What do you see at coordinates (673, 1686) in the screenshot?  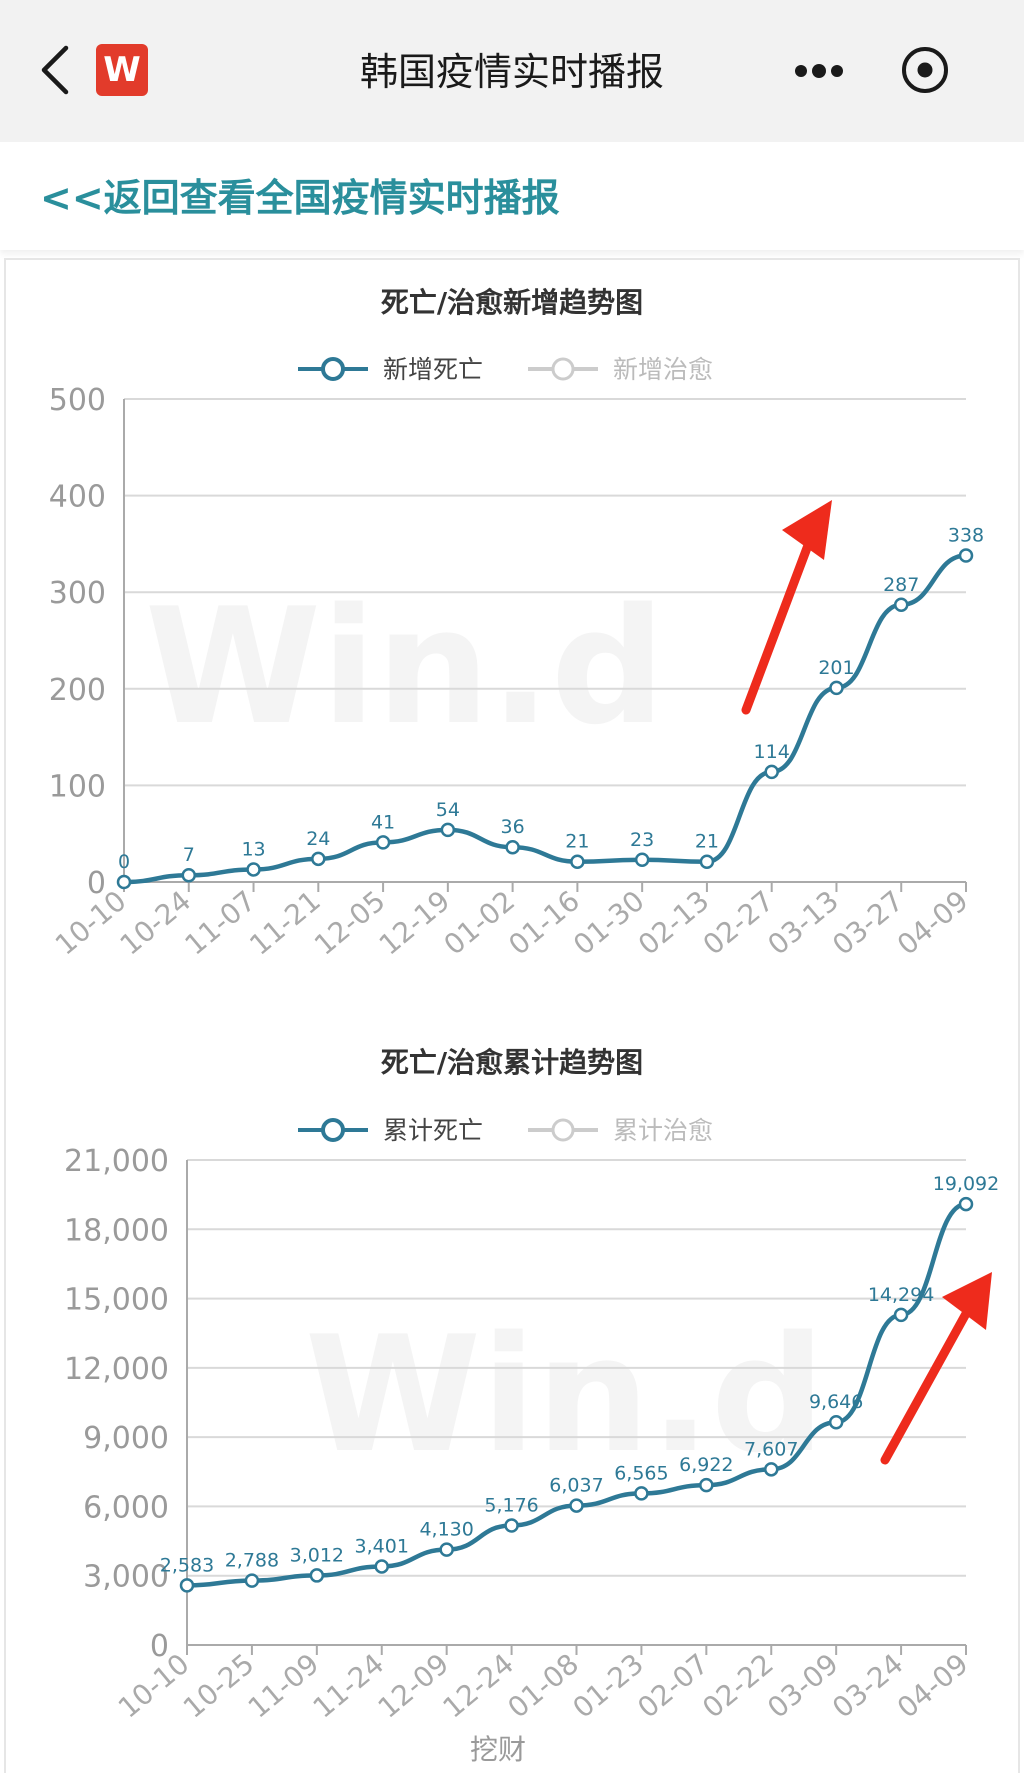 I see `x-tick-label: 02-07` at bounding box center [673, 1686].